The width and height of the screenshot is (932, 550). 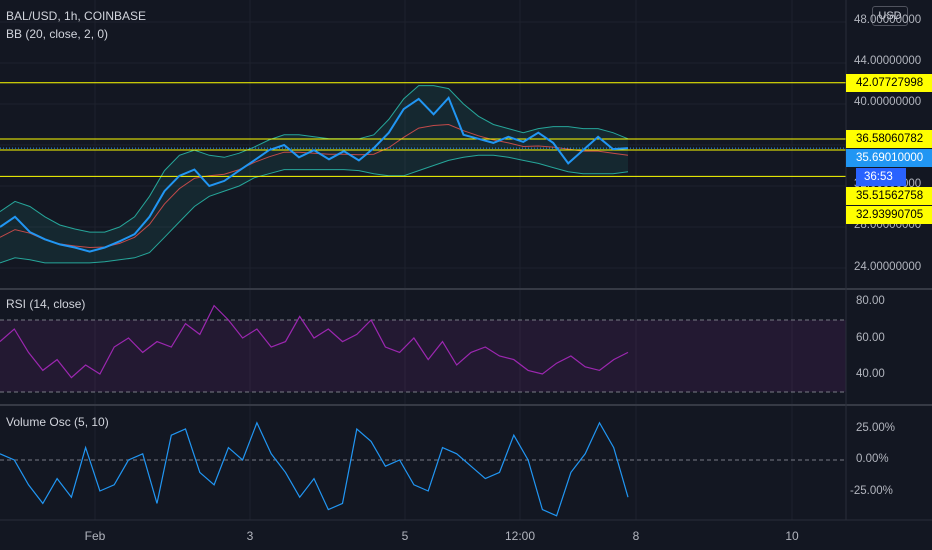 I want to click on price-tick: 44.00000000, so click(x=888, y=61).